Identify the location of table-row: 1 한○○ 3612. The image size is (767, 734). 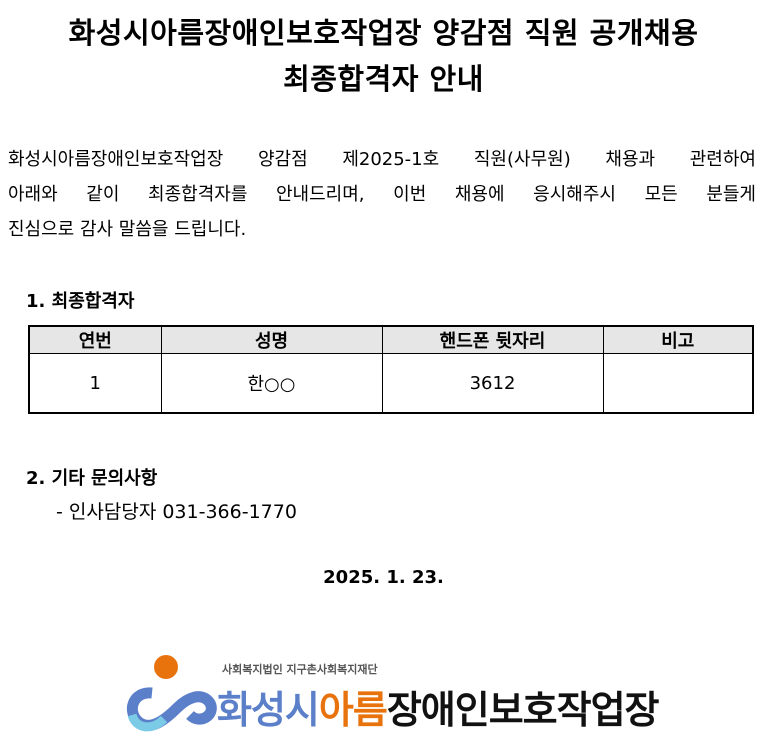
(391, 383).